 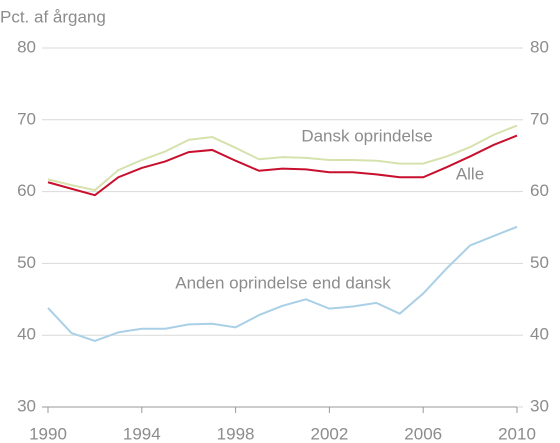 What do you see at coordinates (48, 433) in the screenshot?
I see `x-tick-label: 1990` at bounding box center [48, 433].